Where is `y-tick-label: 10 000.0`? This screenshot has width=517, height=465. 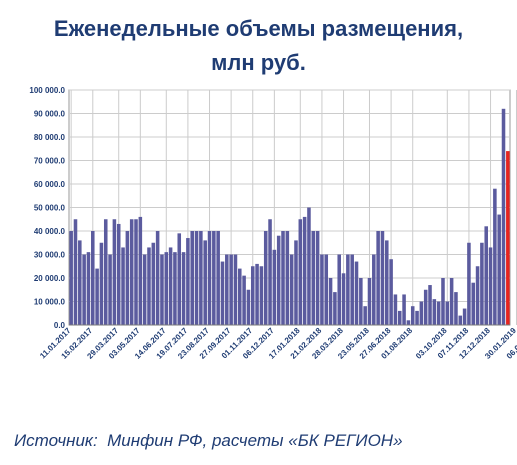
y-tick-label: 10 000.0 is located at coordinates (50, 302).